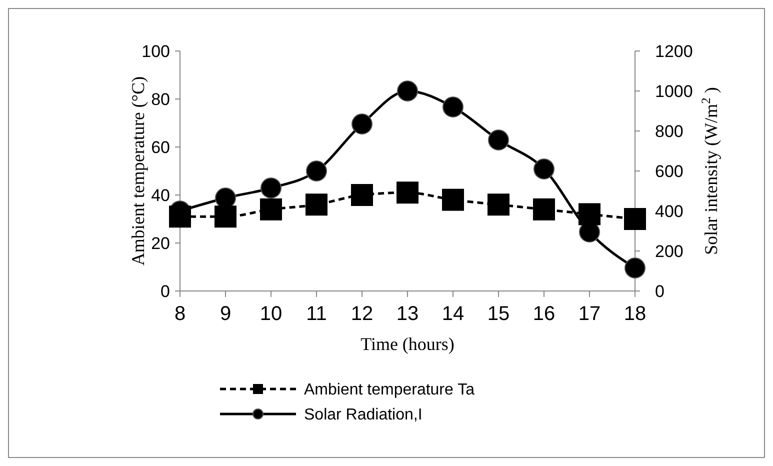 This screenshot has height=466, width=773. I want to click on x-tick-label: 12, so click(362, 314).